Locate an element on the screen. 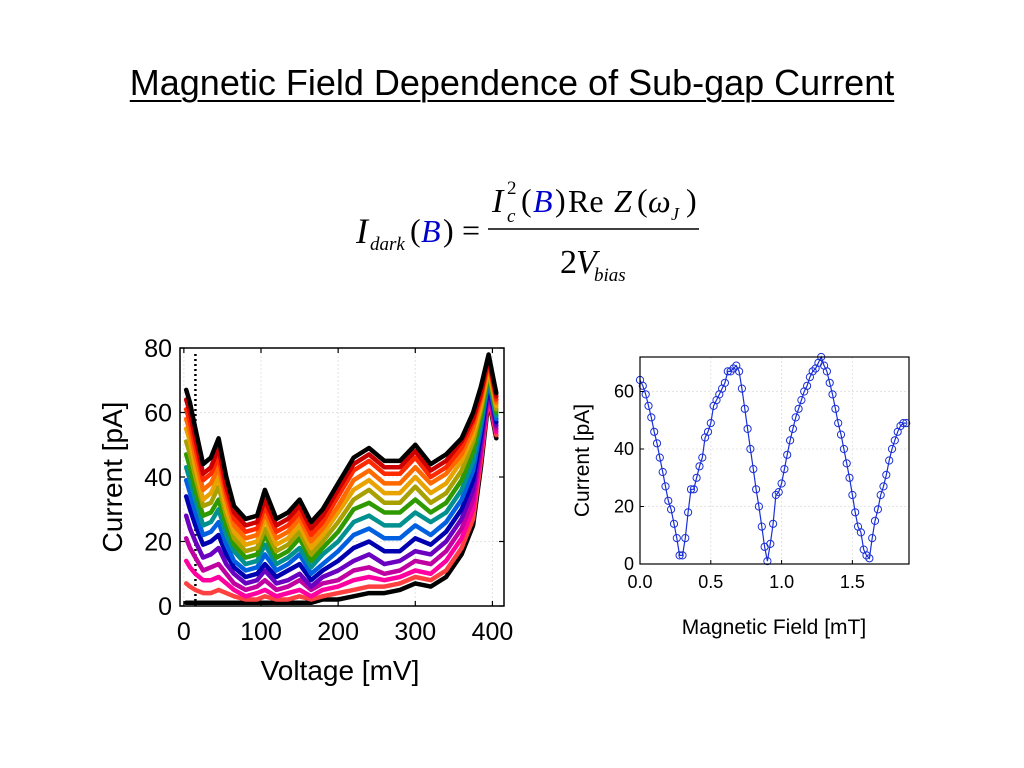 This screenshot has width=1024, height=768. x-tick-label: 1.5 is located at coordinates (852, 582).